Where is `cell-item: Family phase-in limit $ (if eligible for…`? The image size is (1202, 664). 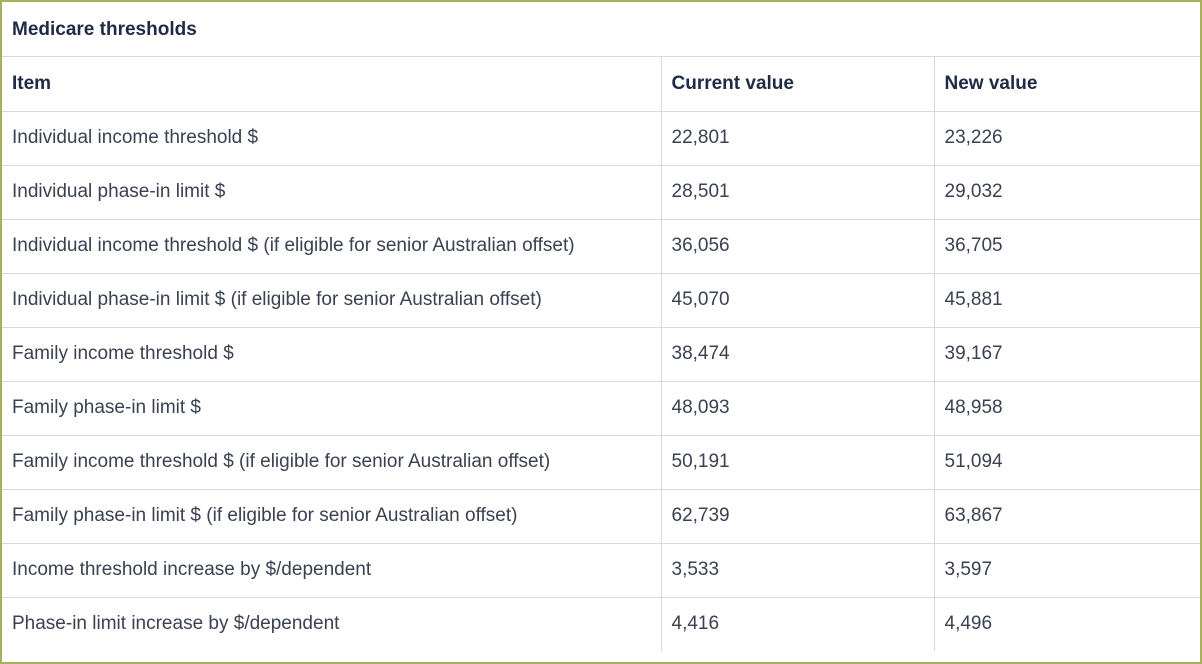
cell-item: Family phase-in limit $ (if eligible for… is located at coordinates (331, 515).